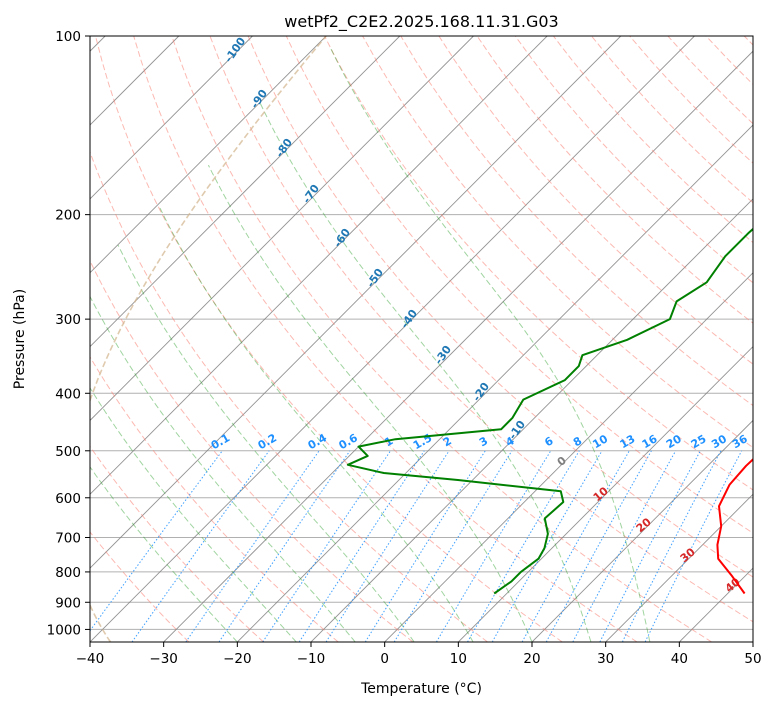 Image resolution: width=775 pixels, height=708 pixels. Describe the element at coordinates (68, 573) in the screenshot. I see `y-tick-label: 800` at that location.